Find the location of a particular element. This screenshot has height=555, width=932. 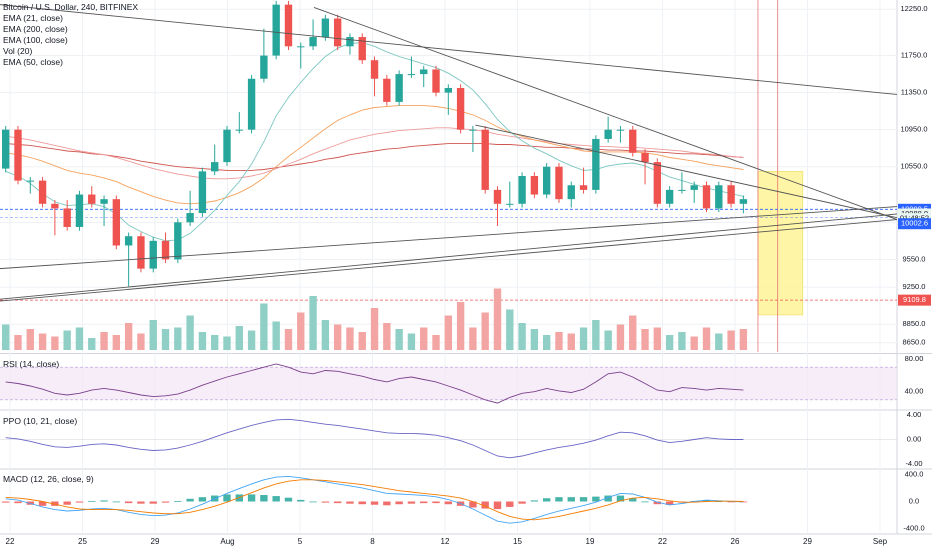

price-label: 9109.8 is located at coordinates (914, 299).